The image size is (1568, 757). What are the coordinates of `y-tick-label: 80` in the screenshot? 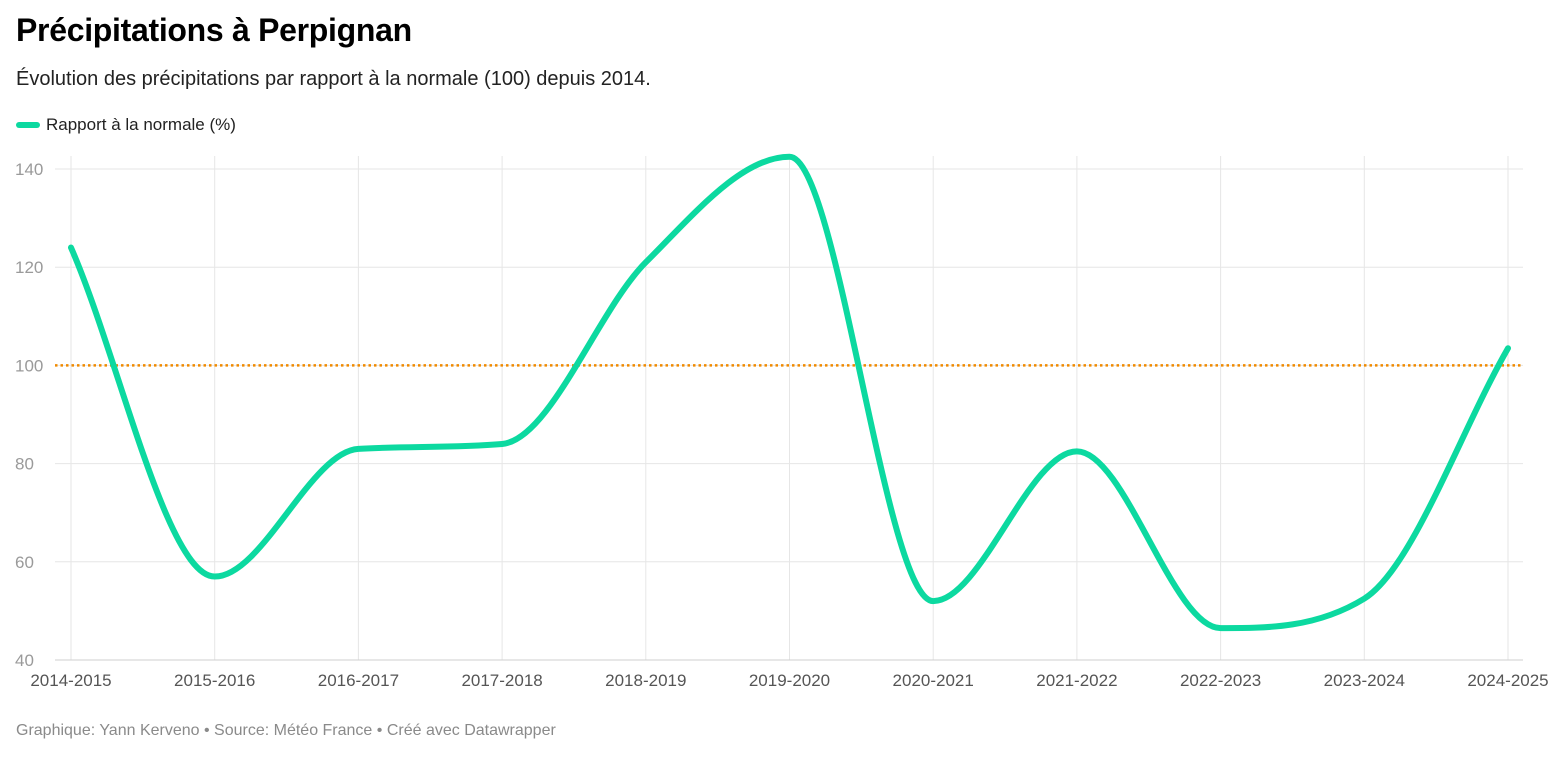 It's located at (24, 464).